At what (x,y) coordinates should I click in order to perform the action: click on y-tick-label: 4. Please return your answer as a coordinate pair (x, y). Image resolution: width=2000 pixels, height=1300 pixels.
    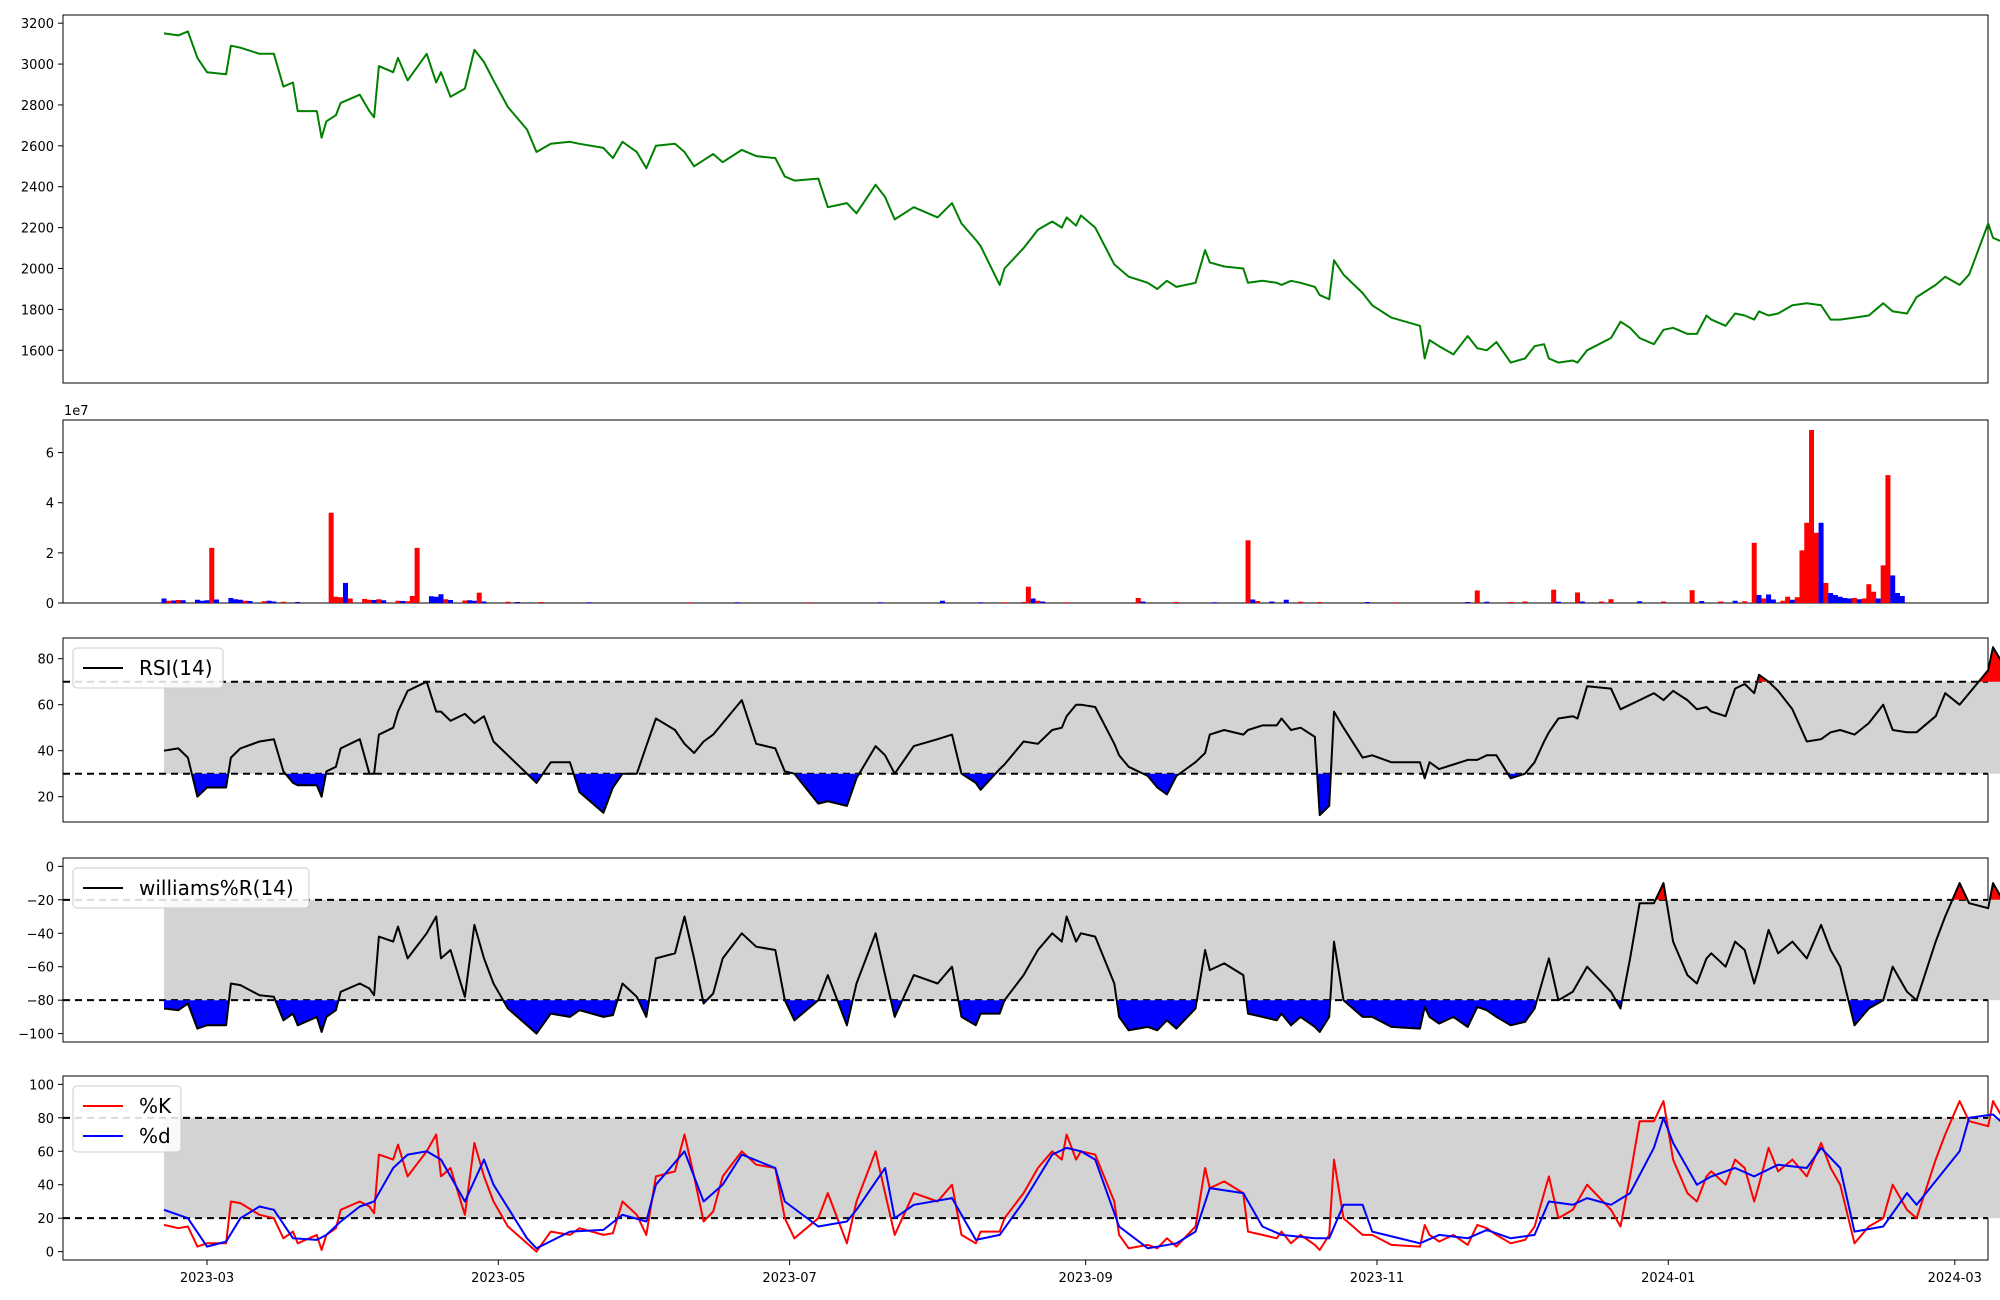
    Looking at the image, I should click on (50, 504).